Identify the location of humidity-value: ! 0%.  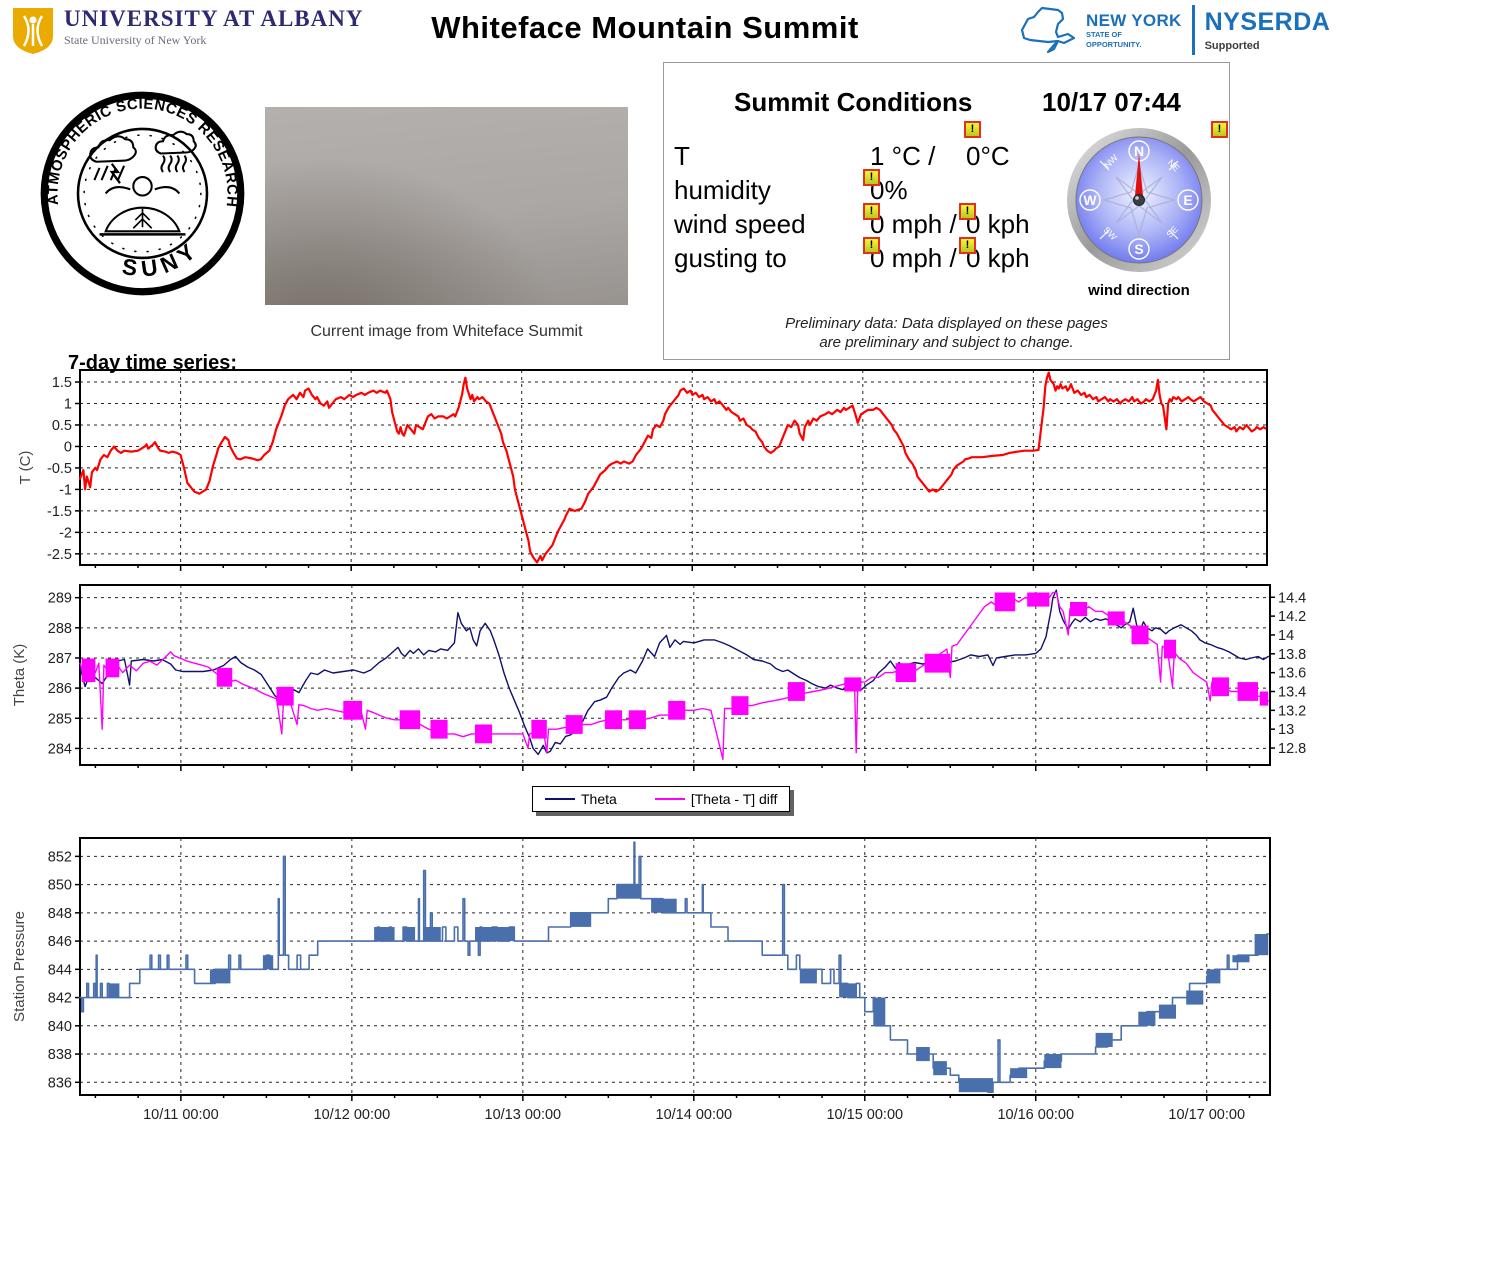
(885, 187).